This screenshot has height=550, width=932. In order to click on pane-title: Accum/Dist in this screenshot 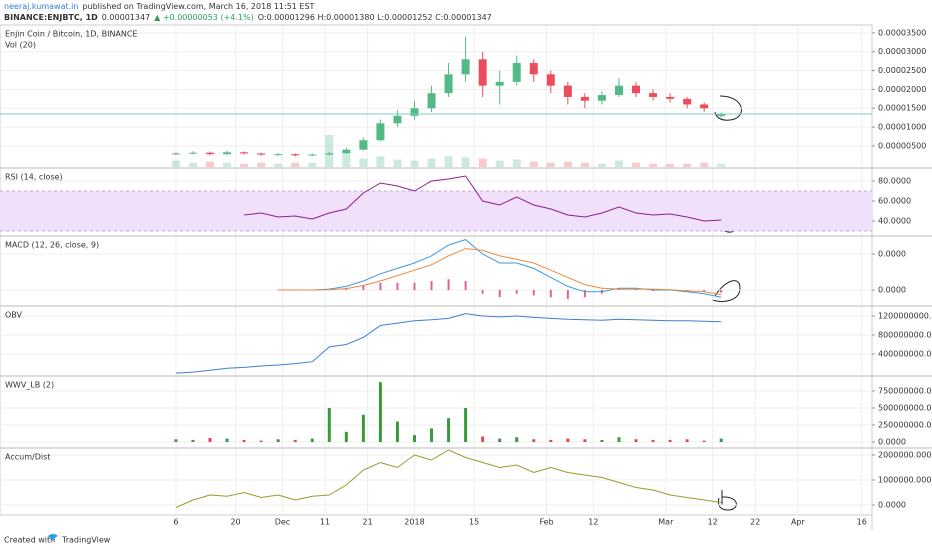, I will do `click(27, 457)`.